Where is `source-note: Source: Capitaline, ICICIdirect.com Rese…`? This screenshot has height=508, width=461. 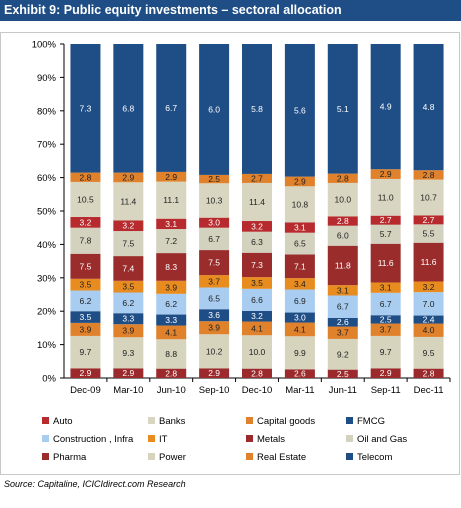
source-note: Source: Capitaline, ICICIdirect.com Rese… is located at coordinates (95, 484).